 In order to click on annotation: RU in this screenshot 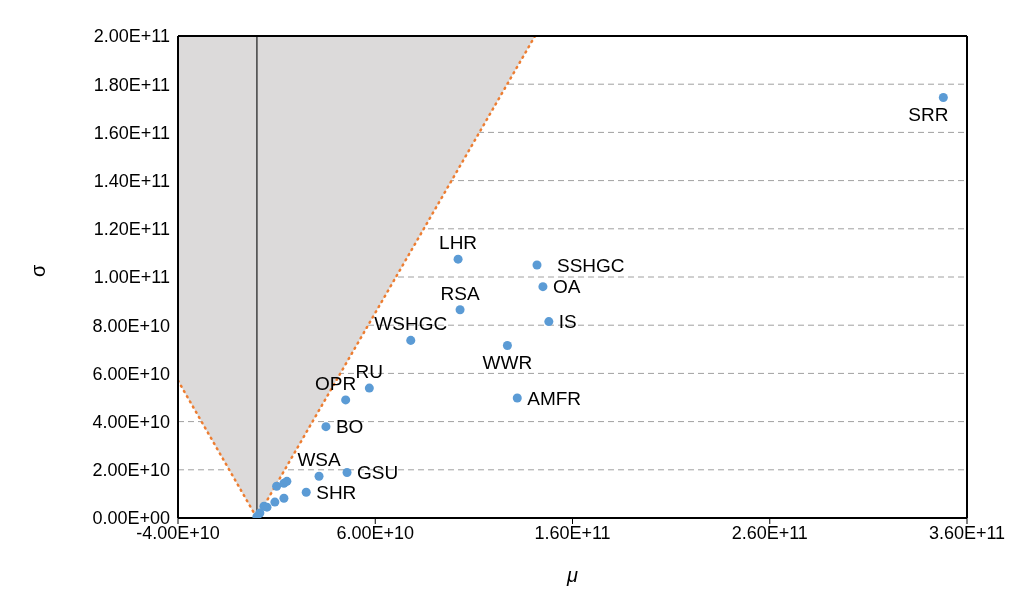, I will do `click(369, 372)`.